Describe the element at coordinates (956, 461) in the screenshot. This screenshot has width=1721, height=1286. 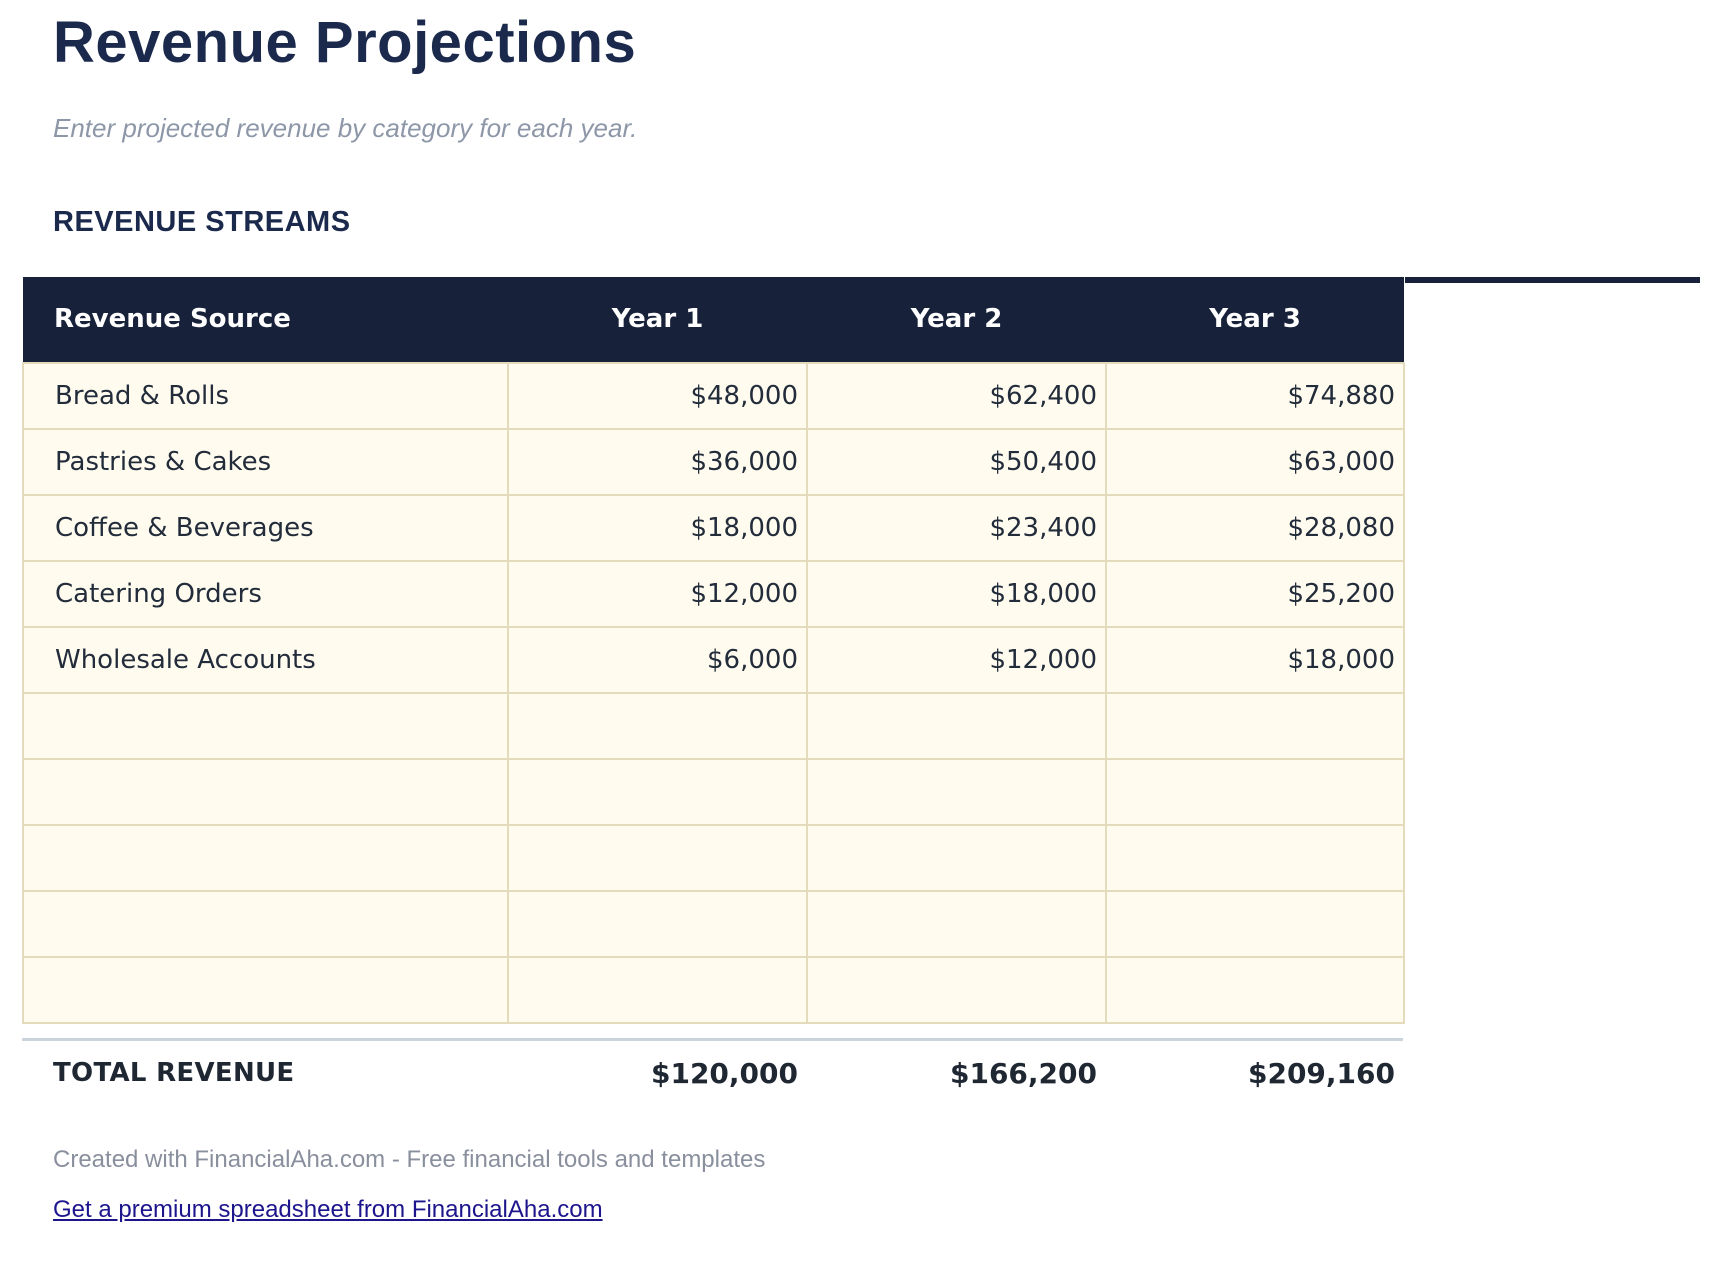
I see `cell-year2: $50,400` at that location.